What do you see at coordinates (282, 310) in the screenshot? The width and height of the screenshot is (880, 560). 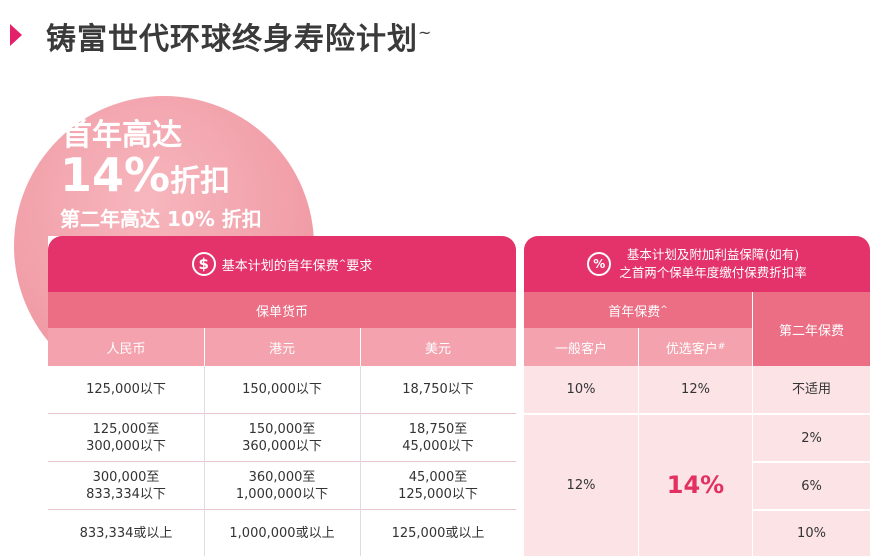 I see `currency-group-header: 保单货币` at bounding box center [282, 310].